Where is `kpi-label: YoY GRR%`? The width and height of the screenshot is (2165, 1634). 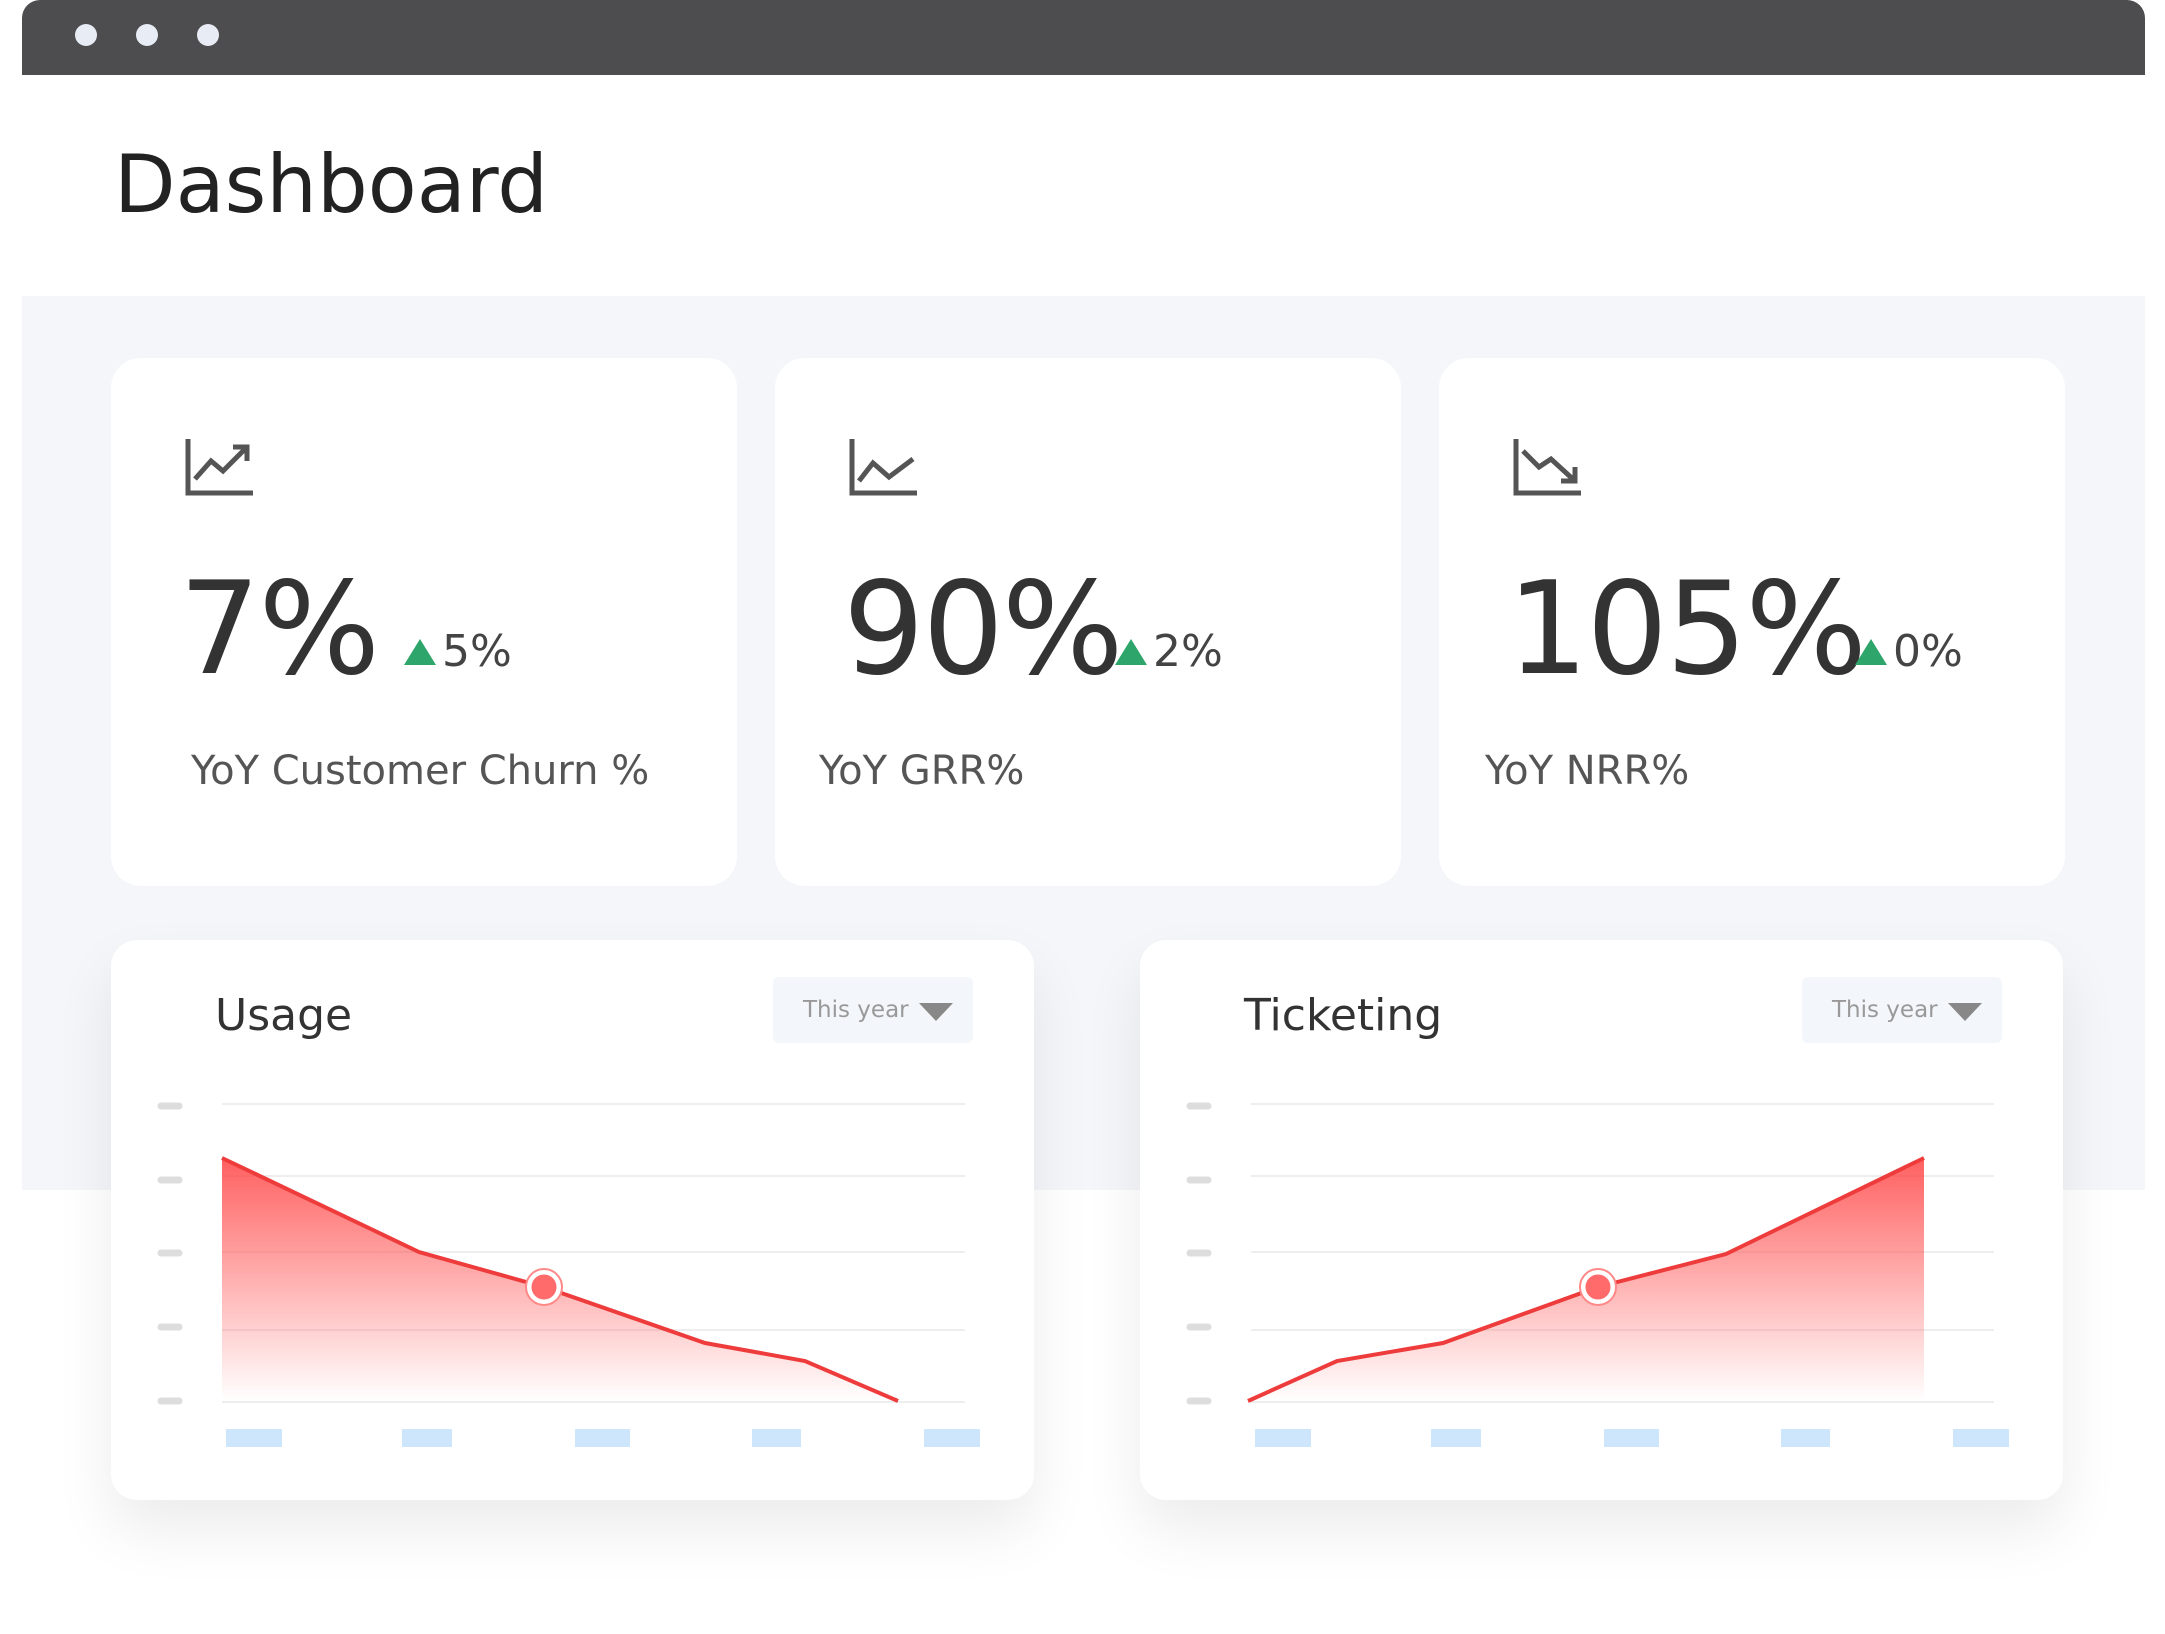 kpi-label: YoY GRR% is located at coordinates (922, 771).